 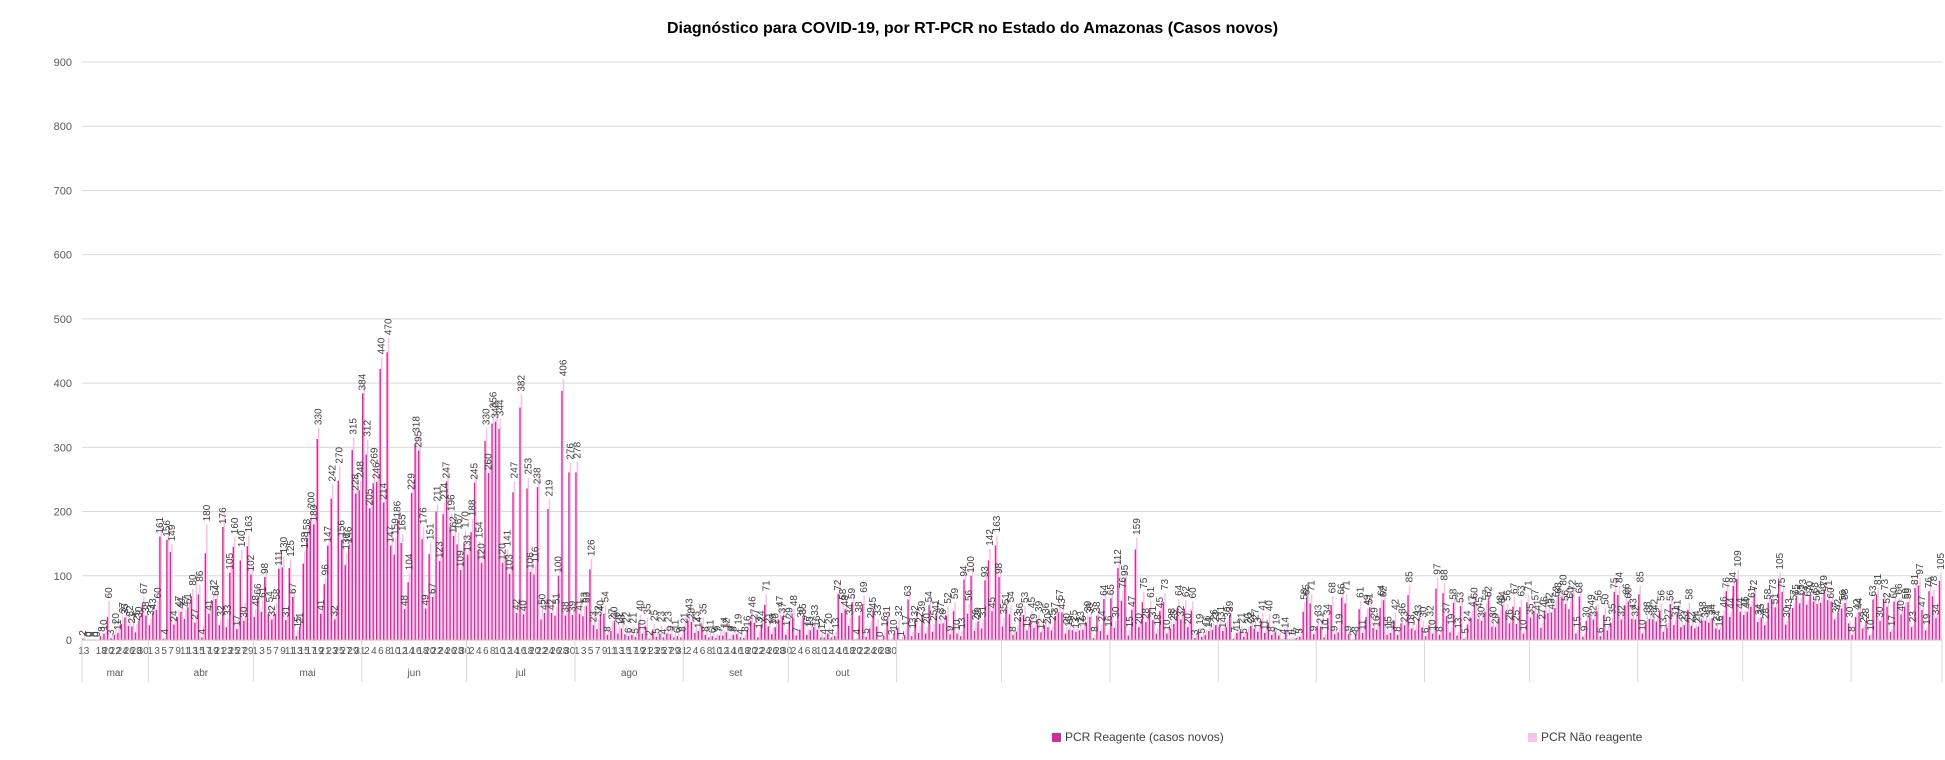 I want to click on data-label-reagente: 29, so click(x=789, y=613).